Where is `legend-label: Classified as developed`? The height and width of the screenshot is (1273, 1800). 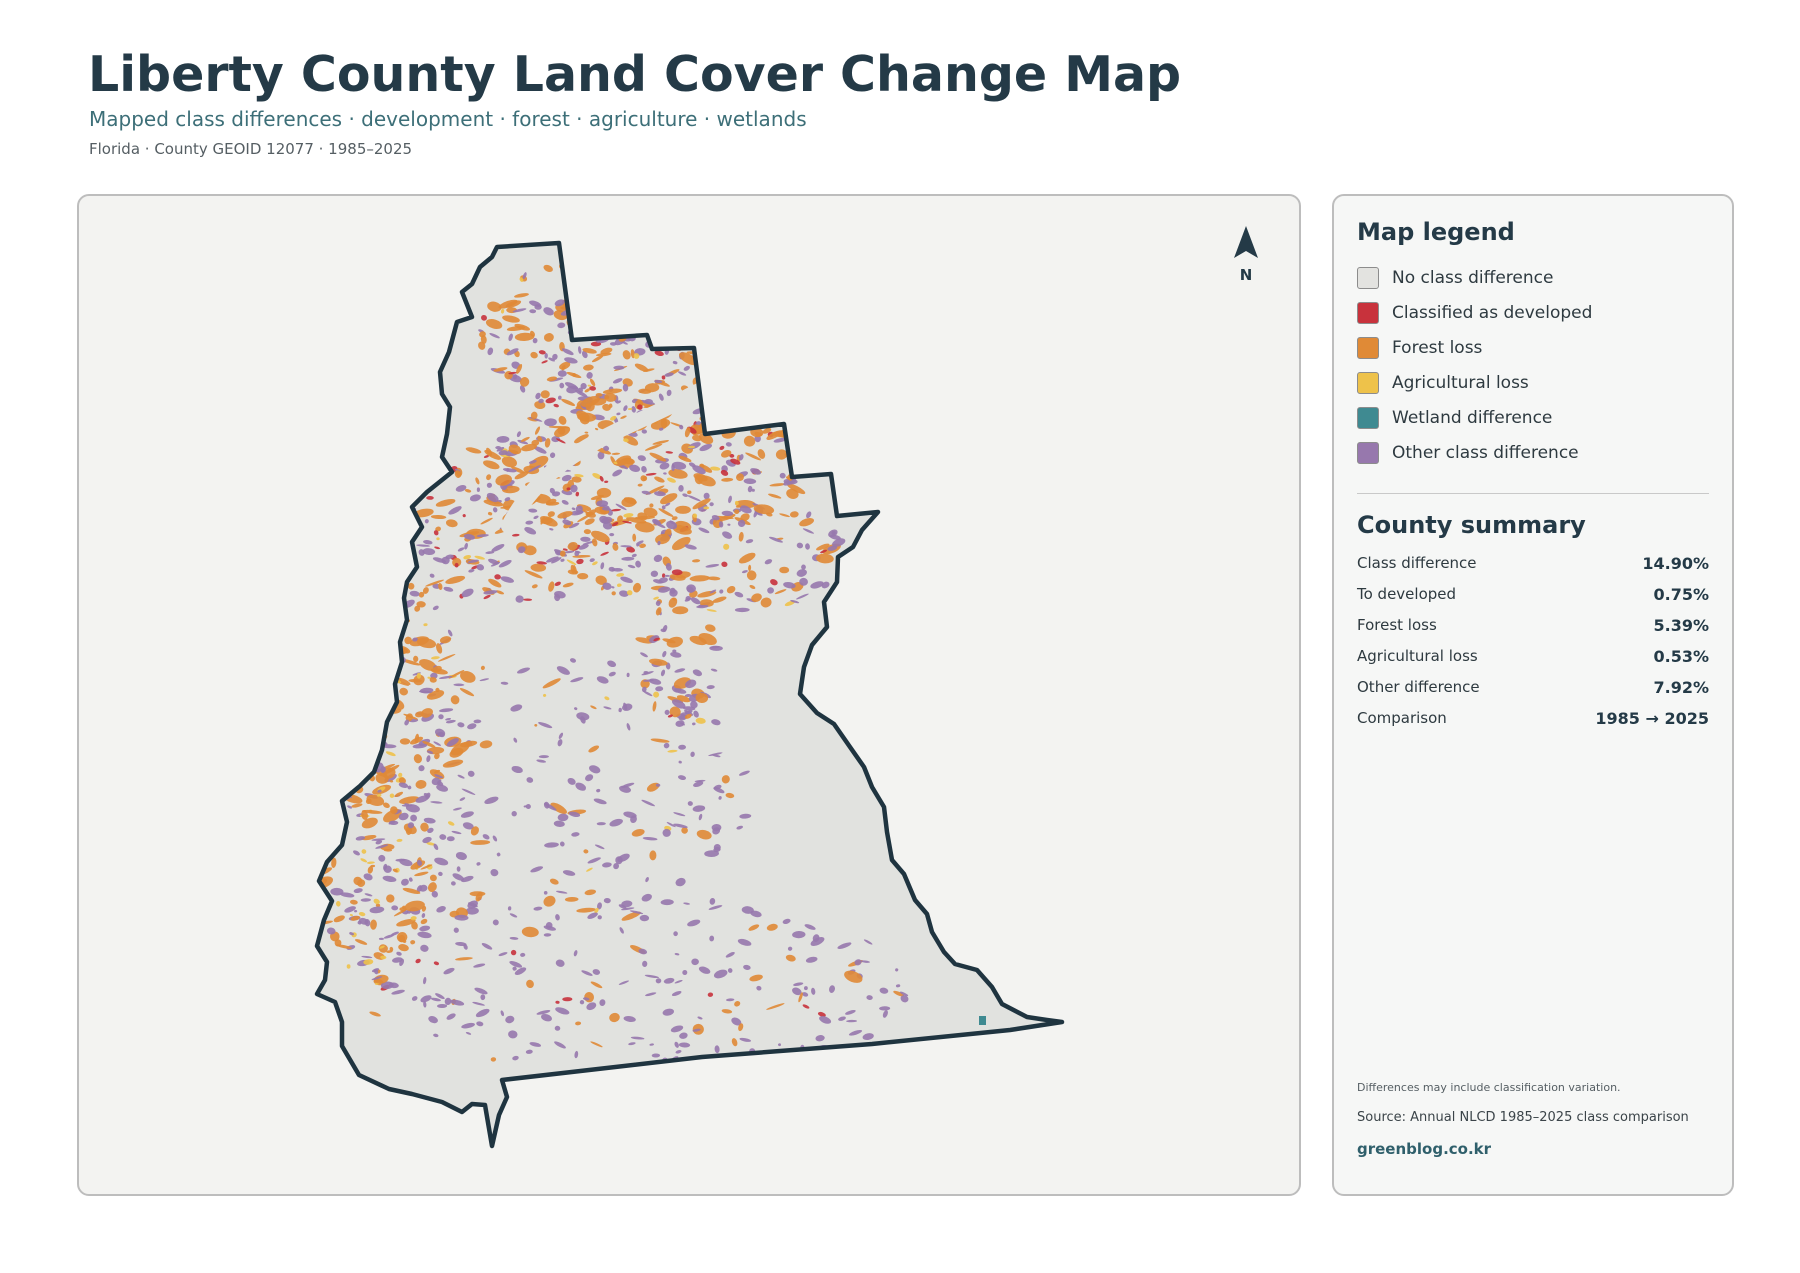
legend-label: Classified as developed is located at coordinates (1492, 313).